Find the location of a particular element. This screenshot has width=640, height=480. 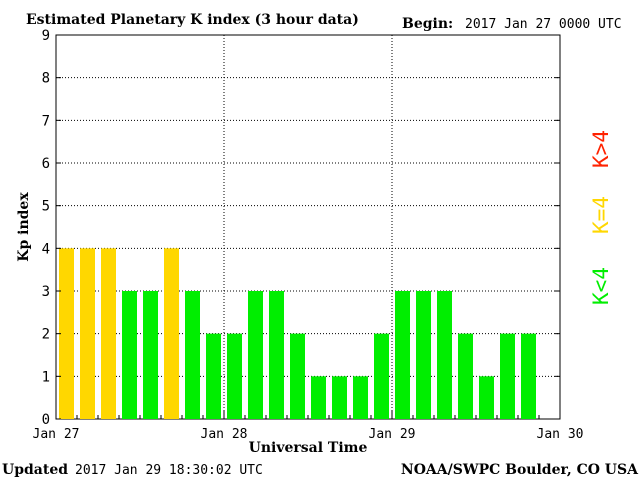

y-tick-label: 7 is located at coordinates (46, 121).